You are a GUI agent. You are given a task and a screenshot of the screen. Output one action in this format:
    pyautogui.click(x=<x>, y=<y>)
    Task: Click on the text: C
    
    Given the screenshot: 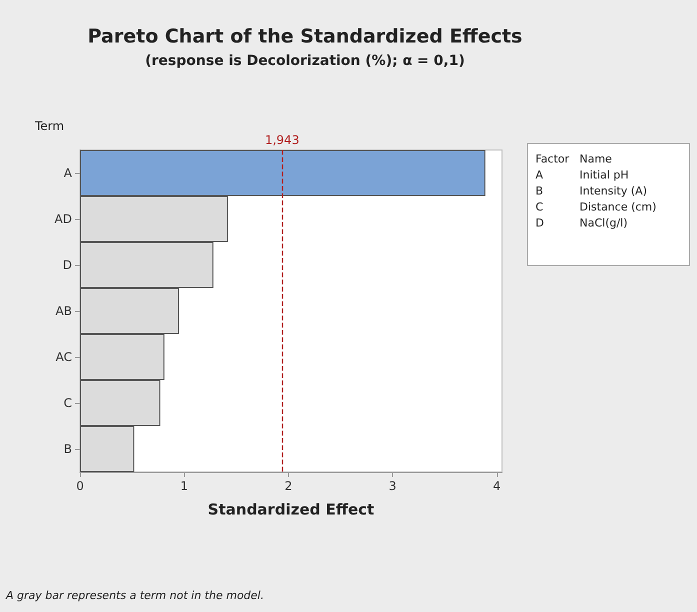 What is the action you would take?
    pyautogui.click(x=540, y=207)
    